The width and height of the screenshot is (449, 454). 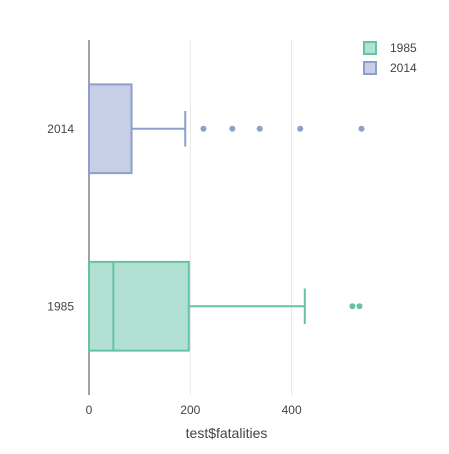 I want to click on x-axis-title: test$fatalities, so click(x=227, y=433).